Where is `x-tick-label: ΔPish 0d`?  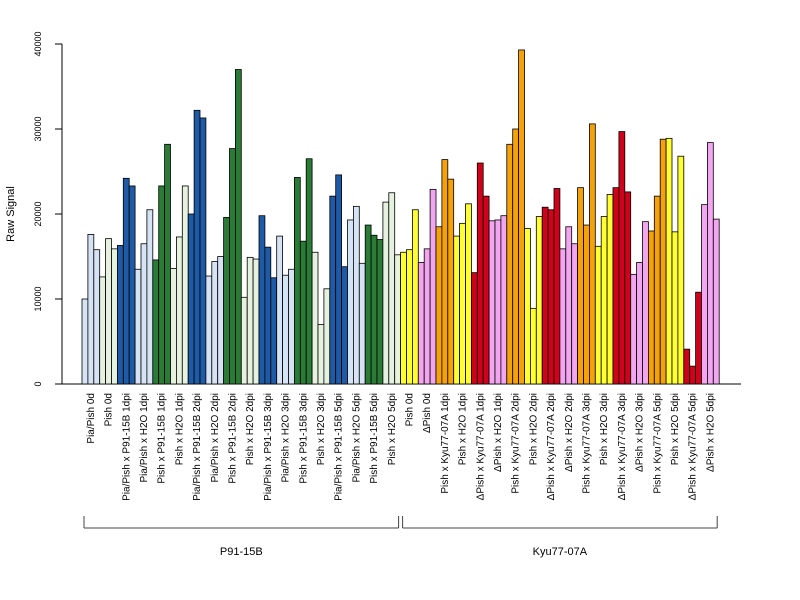 x-tick-label: ΔPish 0d is located at coordinates (427, 413).